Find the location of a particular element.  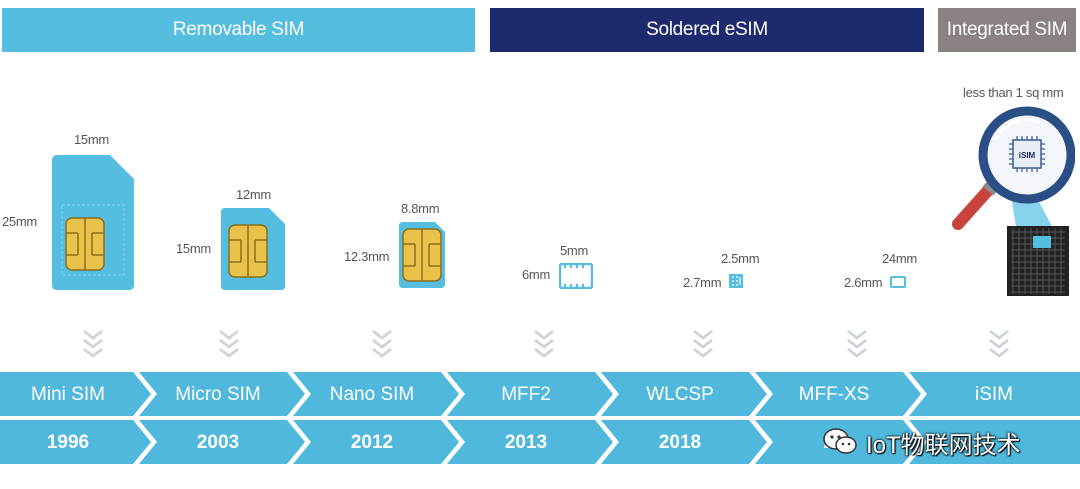

mff-xs-width-label: 24mm is located at coordinates (899, 258).